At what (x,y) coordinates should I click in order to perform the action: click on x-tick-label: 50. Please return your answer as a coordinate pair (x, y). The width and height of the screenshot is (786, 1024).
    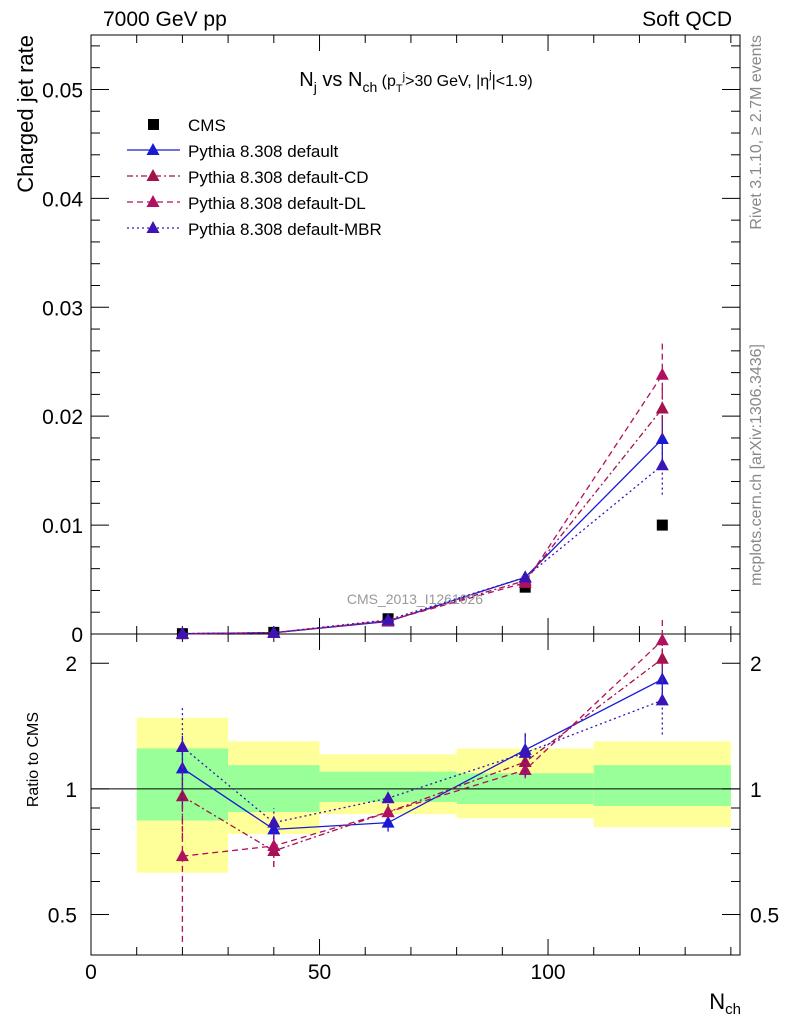
    Looking at the image, I should click on (319, 972).